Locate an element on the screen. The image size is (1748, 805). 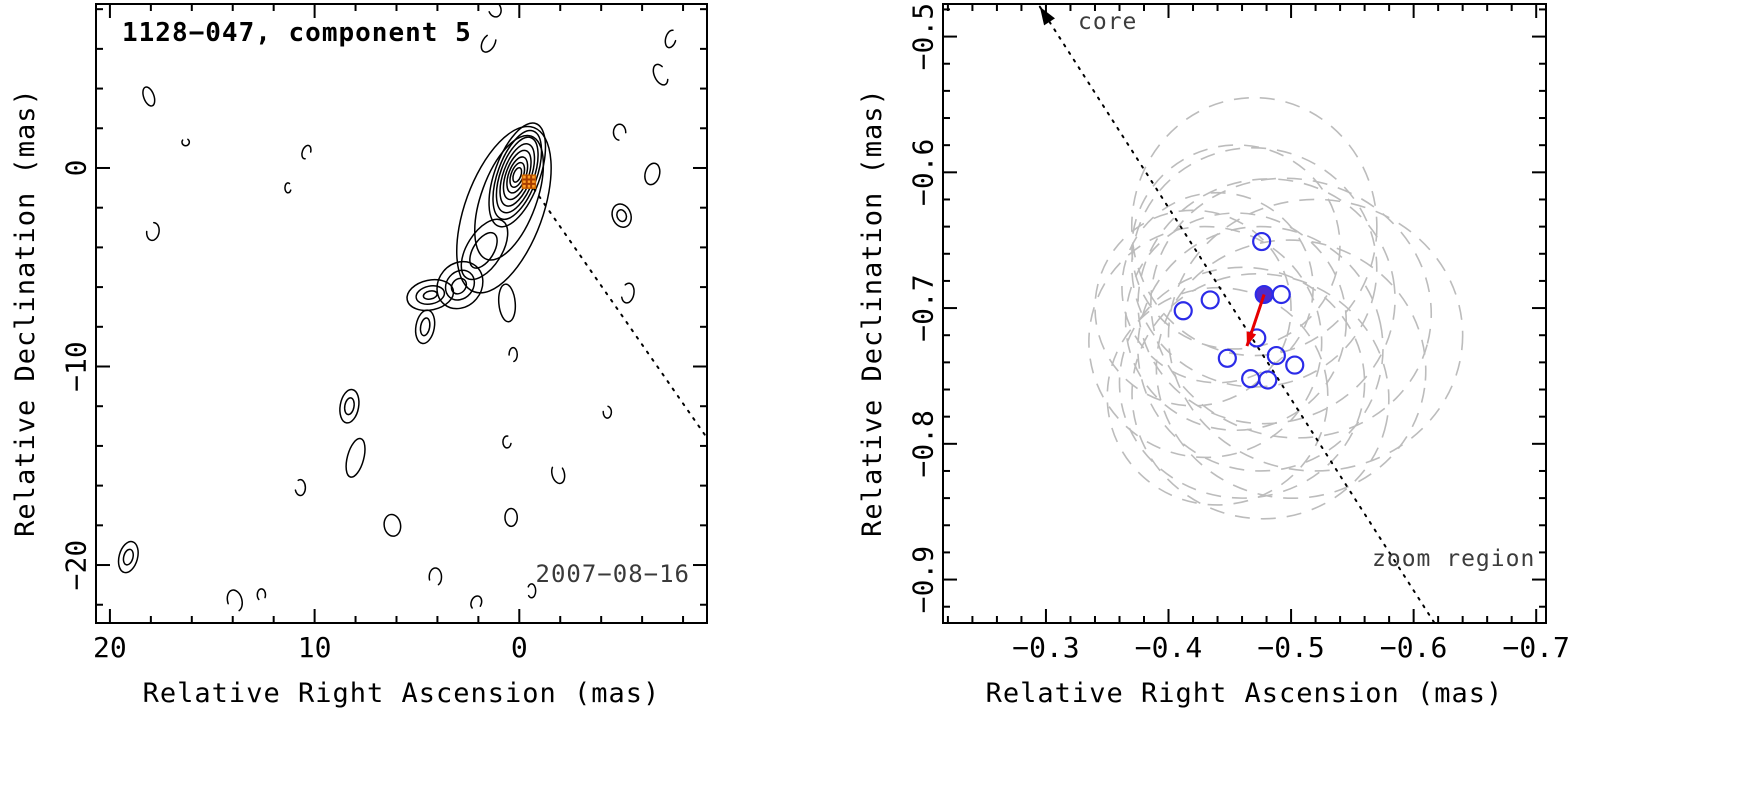
y-tick-label: −0.7 is located at coordinates (923, 307).